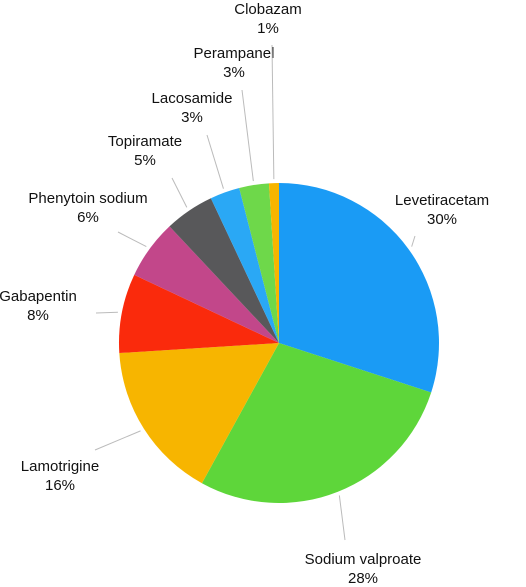  What do you see at coordinates (268, 28) in the screenshot?
I see `slice-value-label: 1%` at bounding box center [268, 28].